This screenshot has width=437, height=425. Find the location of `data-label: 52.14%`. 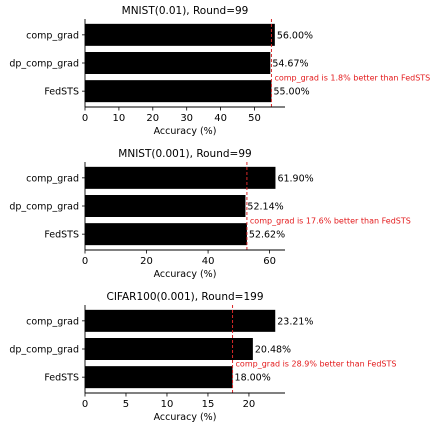

data-label: 52.14% is located at coordinates (265, 207).